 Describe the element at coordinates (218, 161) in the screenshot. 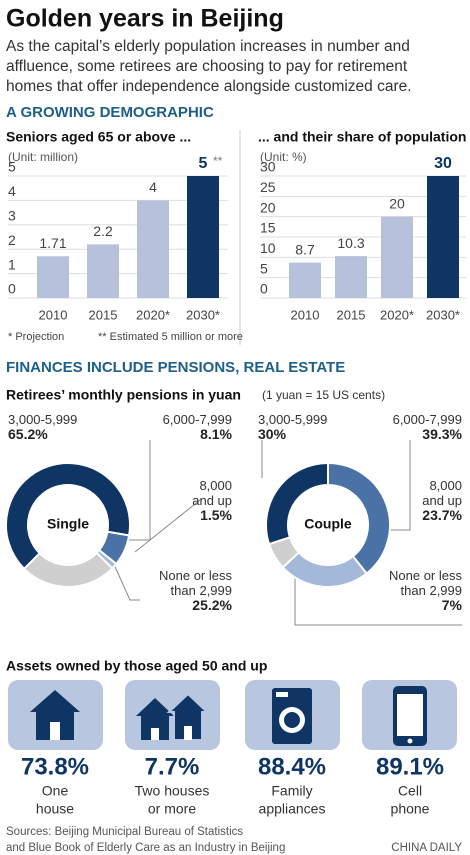

I see `annotation: **` at that location.